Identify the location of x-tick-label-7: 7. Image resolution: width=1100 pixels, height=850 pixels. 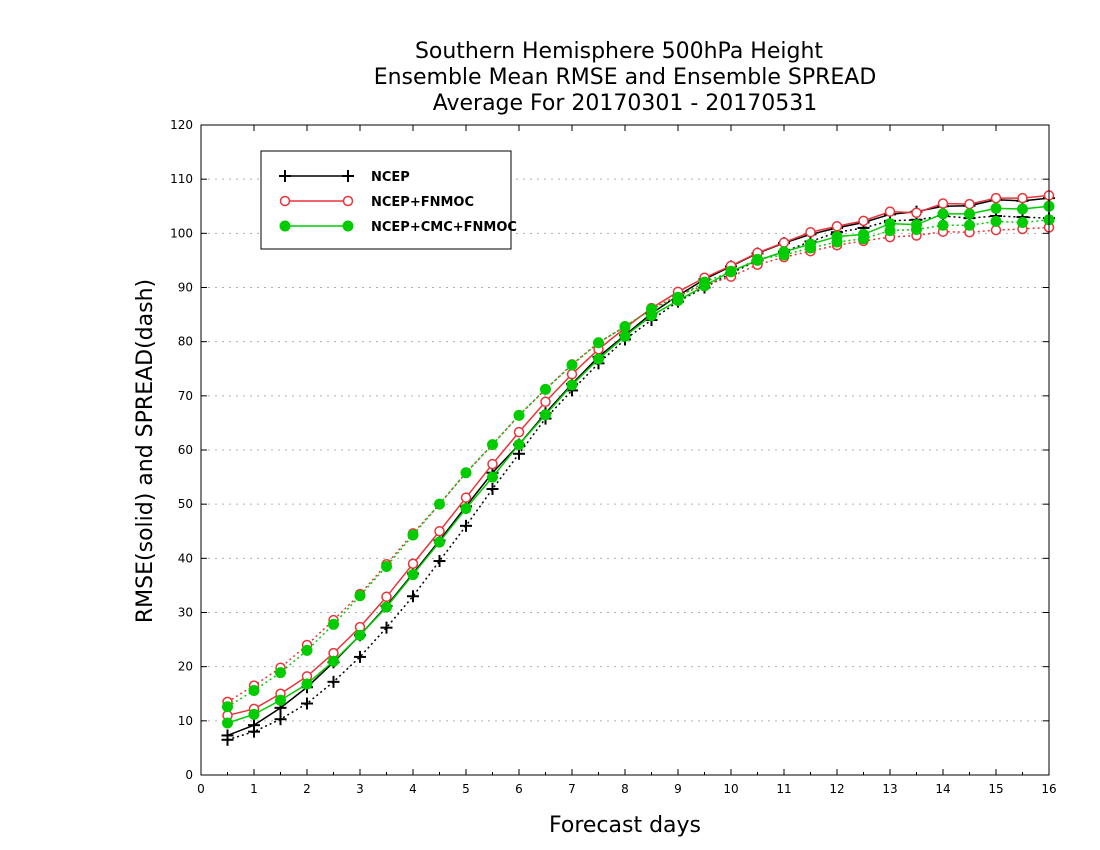
(572, 789).